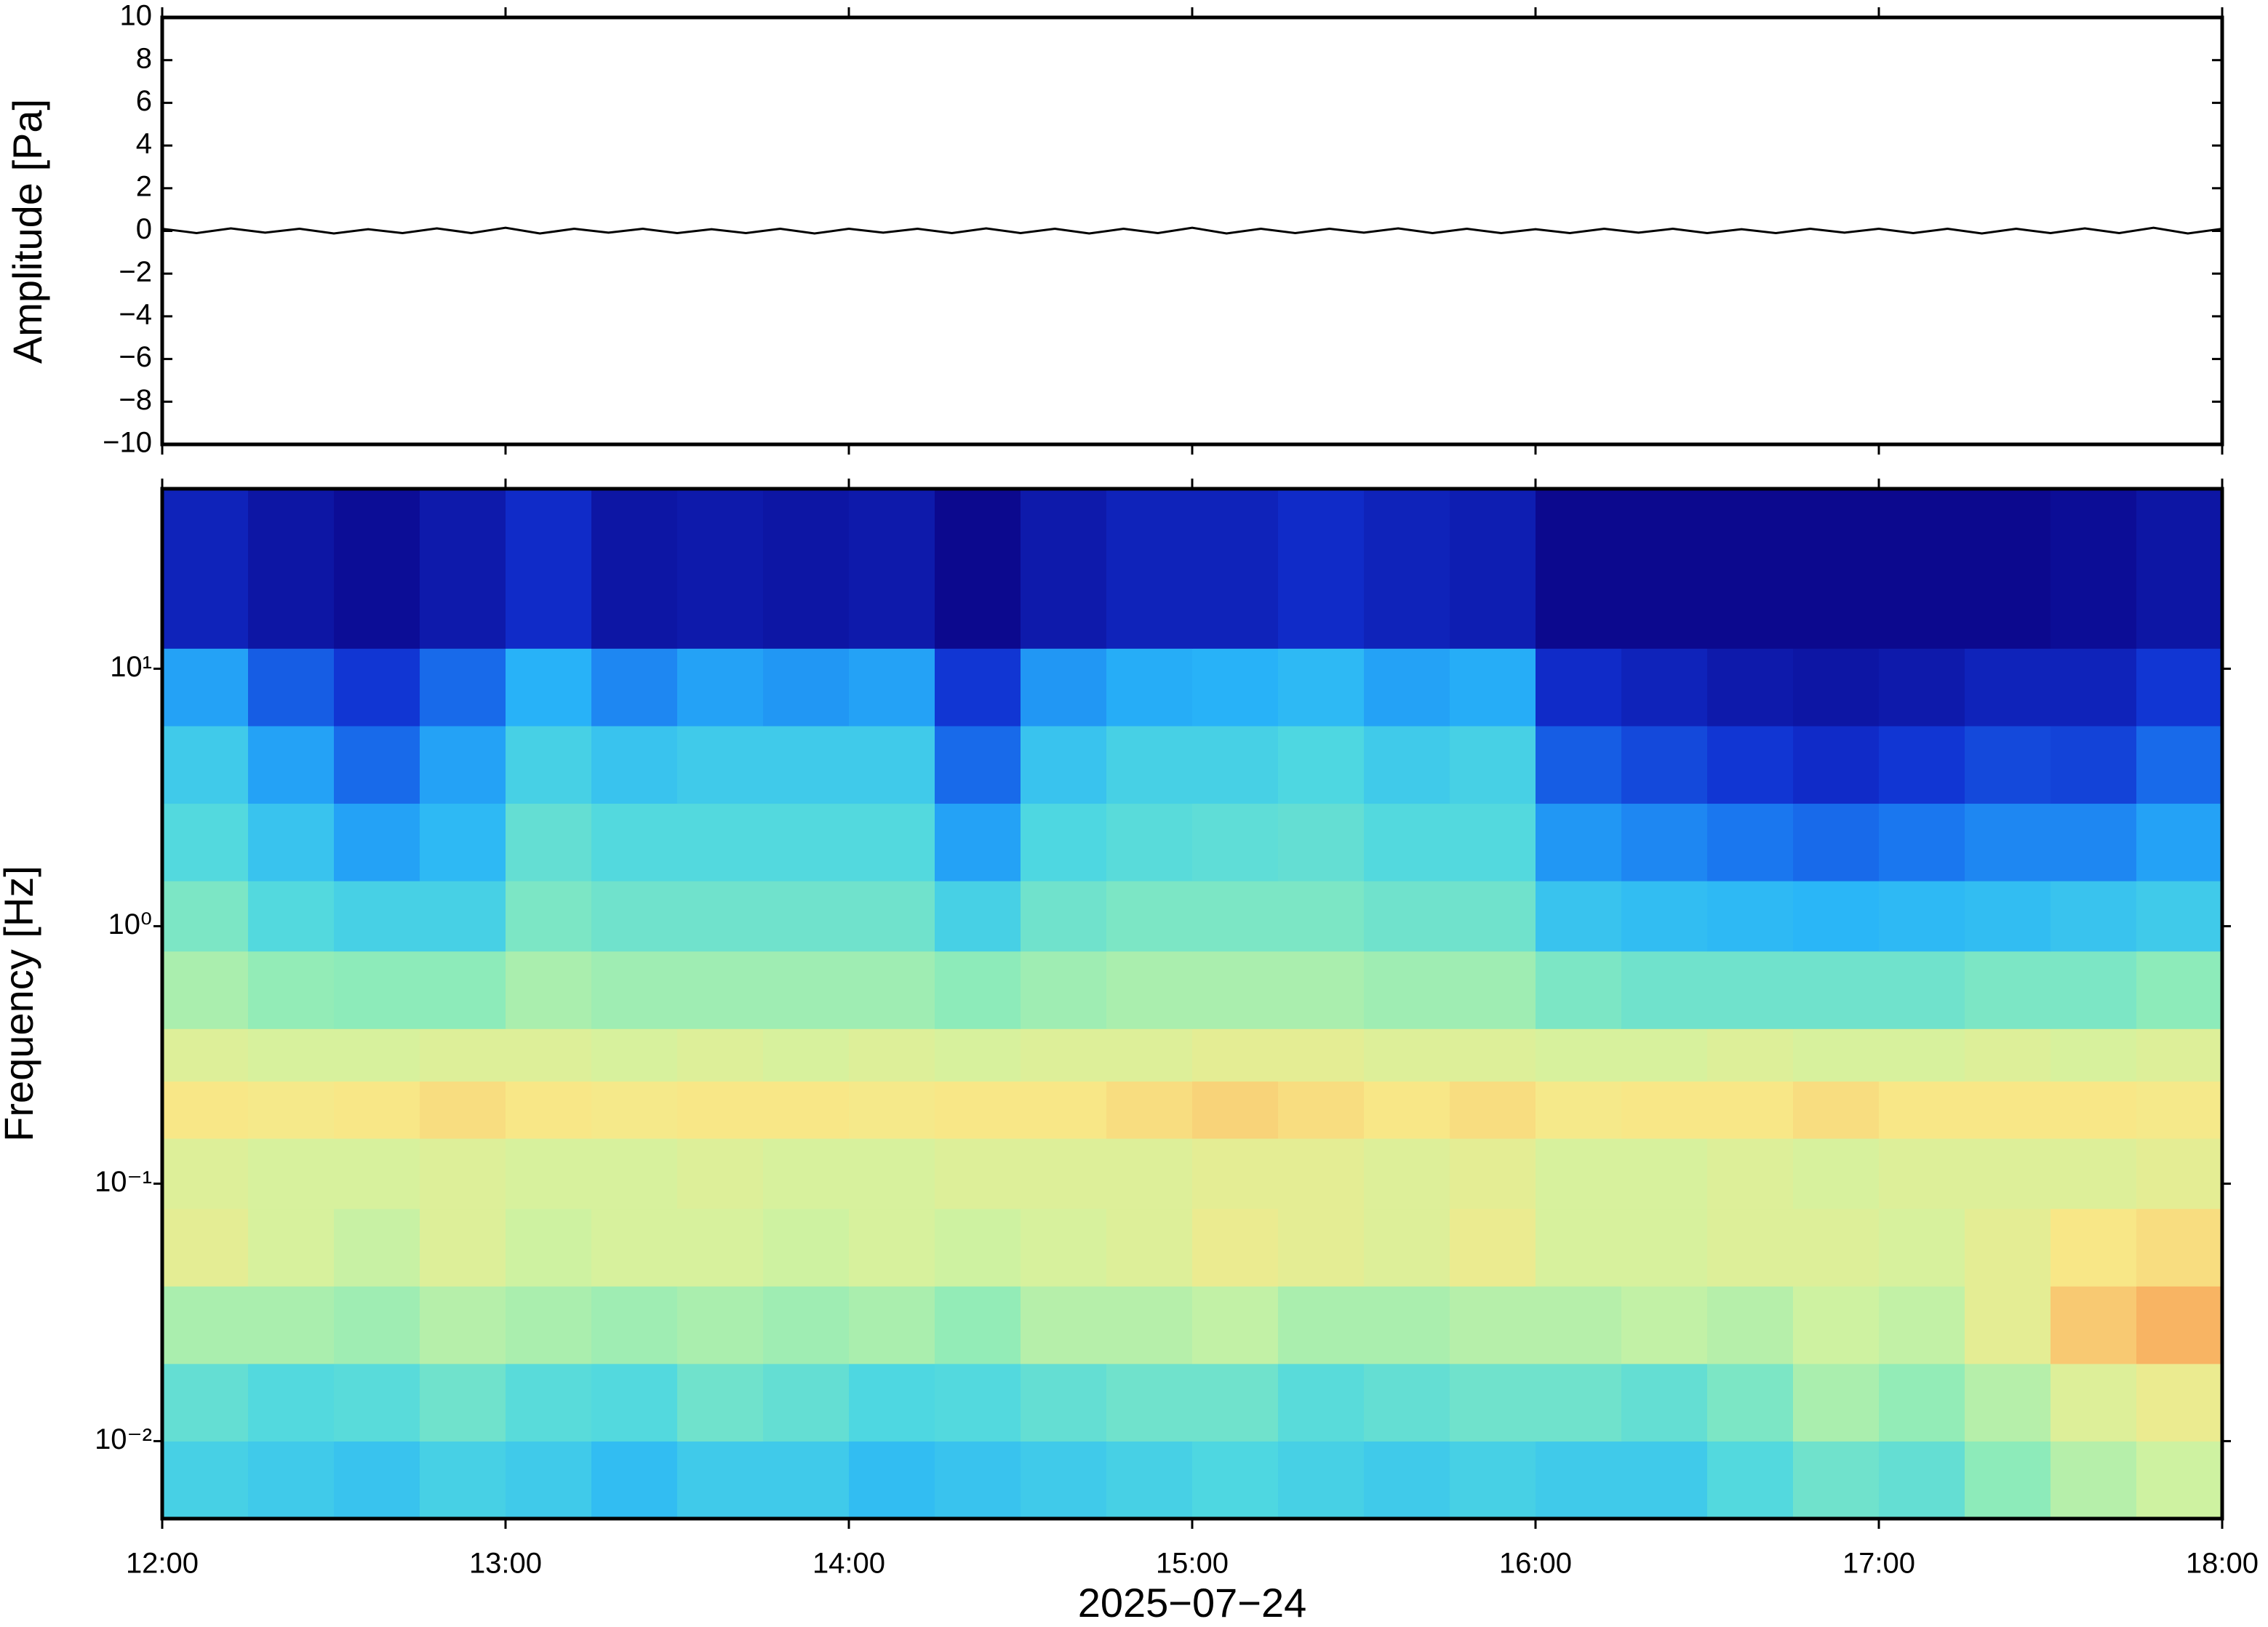 Image resolution: width=2268 pixels, height=1627 pixels. What do you see at coordinates (2222, 1564) in the screenshot?
I see `x-tick-label: 18:00` at bounding box center [2222, 1564].